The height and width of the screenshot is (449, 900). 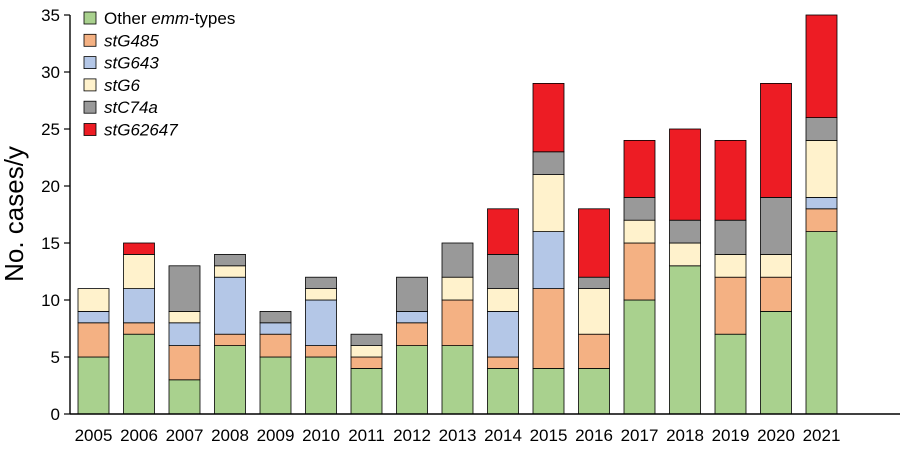 I want to click on bar-segment-2021-other-emm-types, so click(x=821, y=323).